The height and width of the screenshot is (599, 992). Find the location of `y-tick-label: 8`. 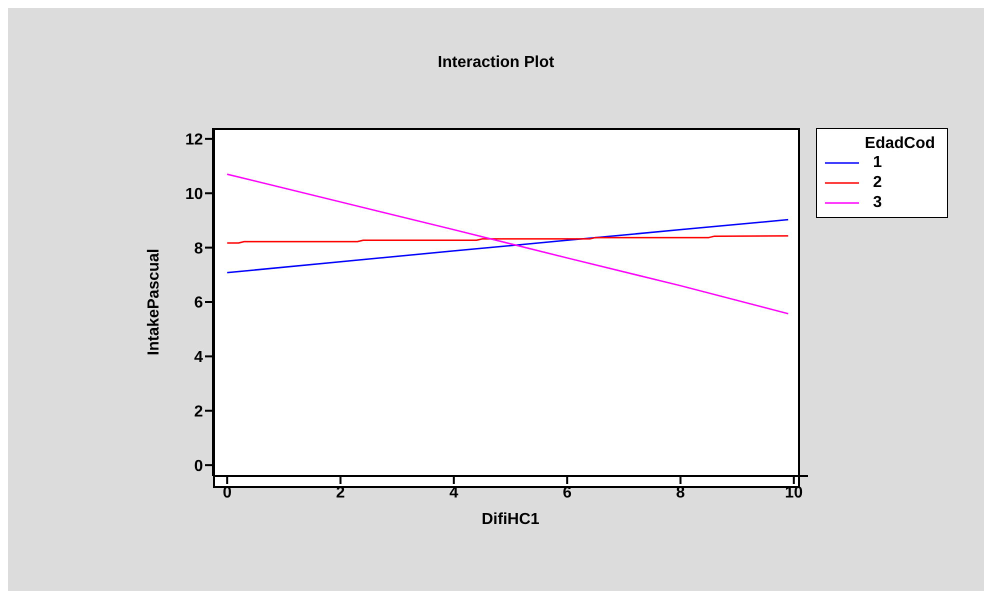

y-tick-label: 8 is located at coordinates (199, 249).